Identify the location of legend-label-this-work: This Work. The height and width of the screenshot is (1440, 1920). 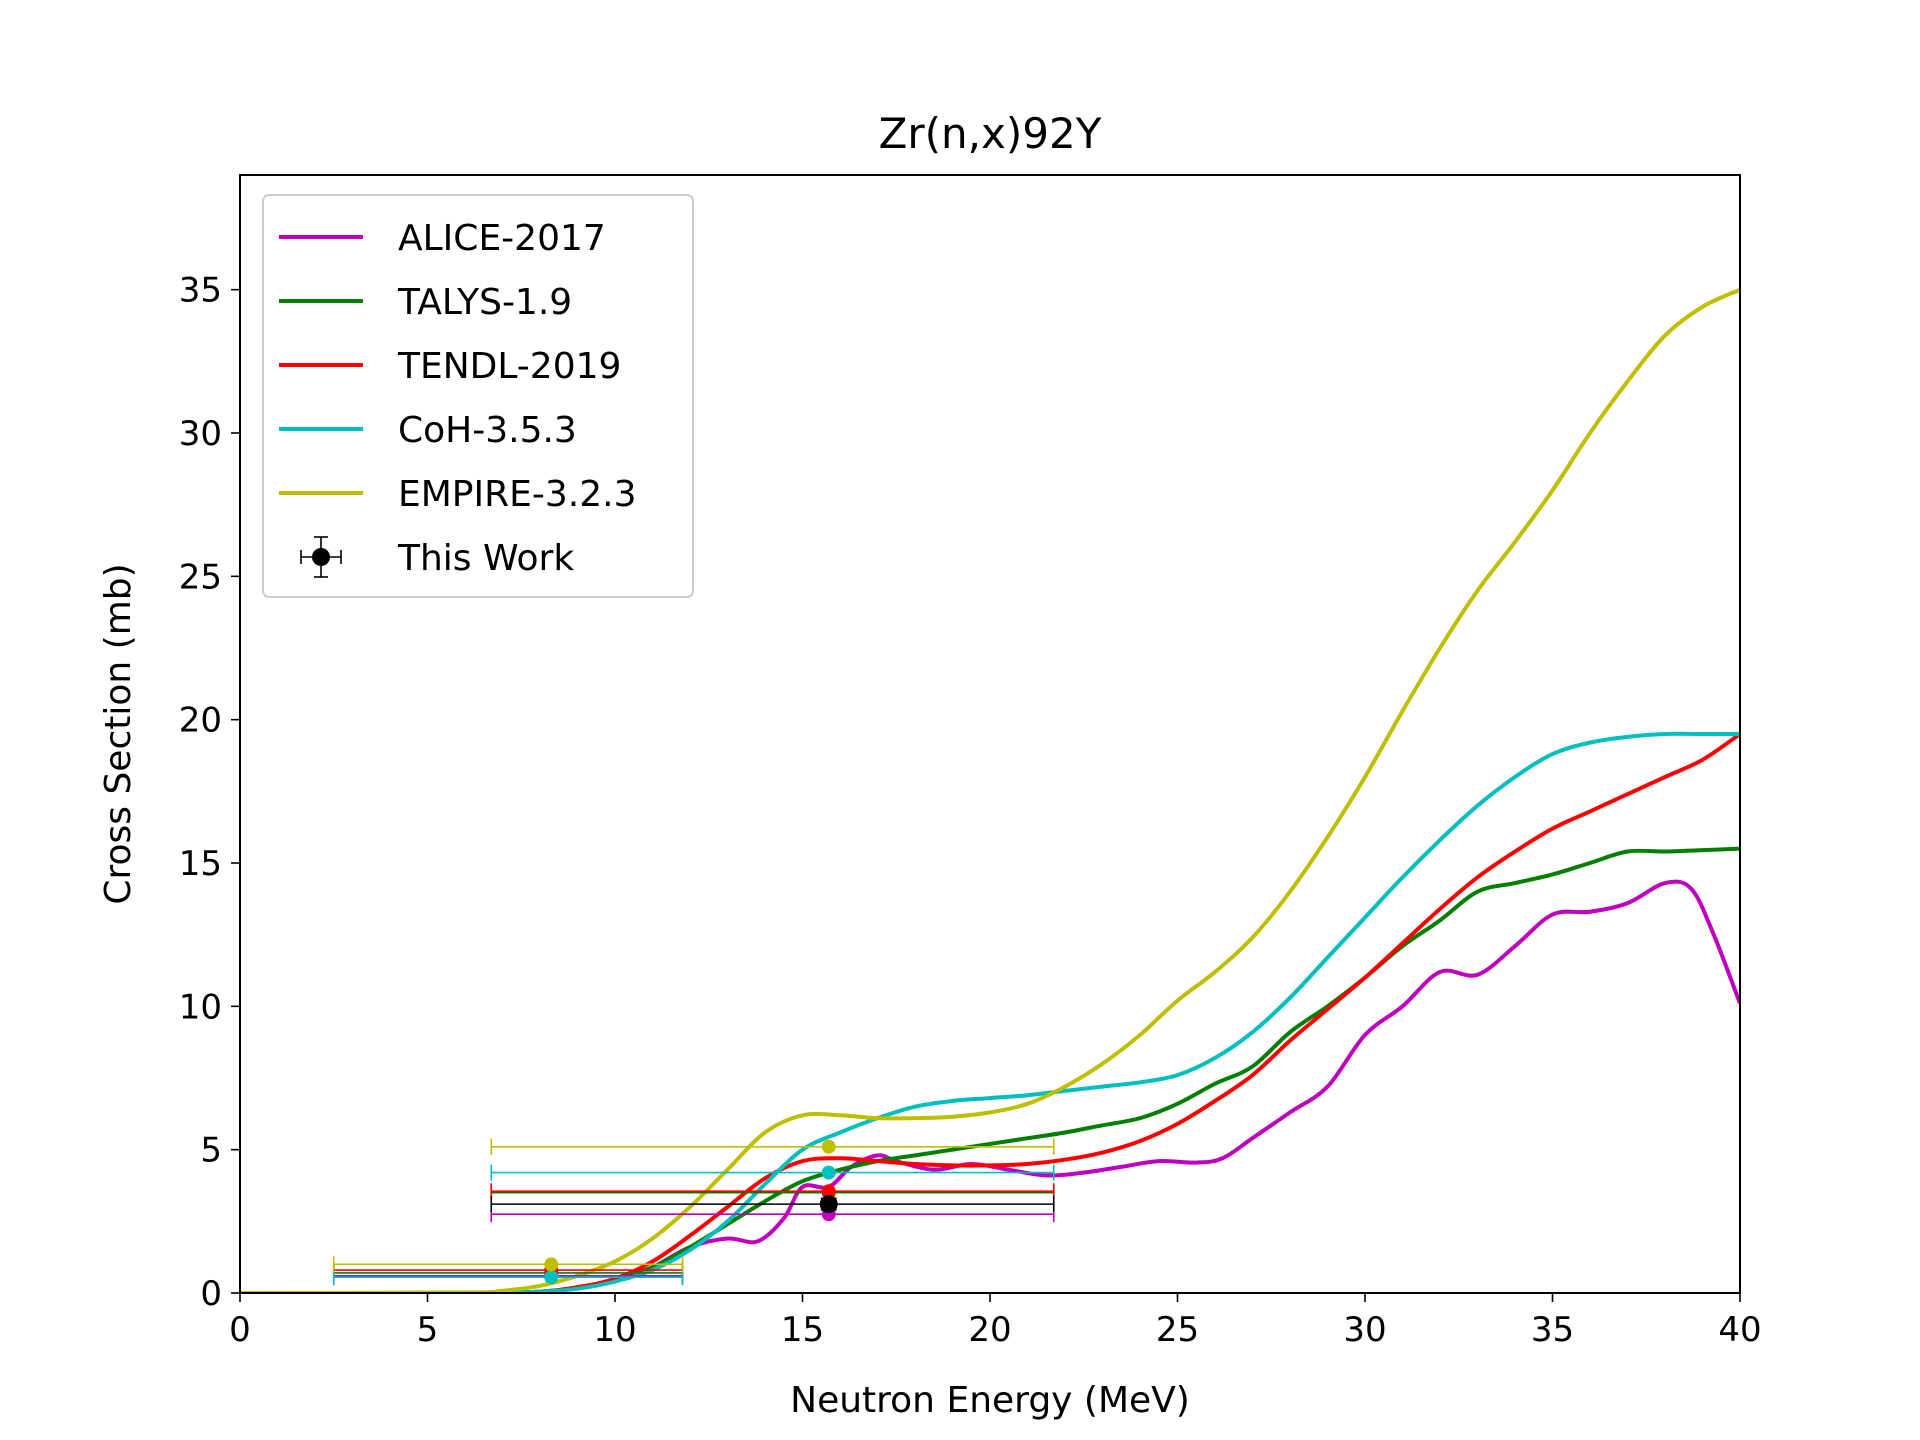
(485, 558).